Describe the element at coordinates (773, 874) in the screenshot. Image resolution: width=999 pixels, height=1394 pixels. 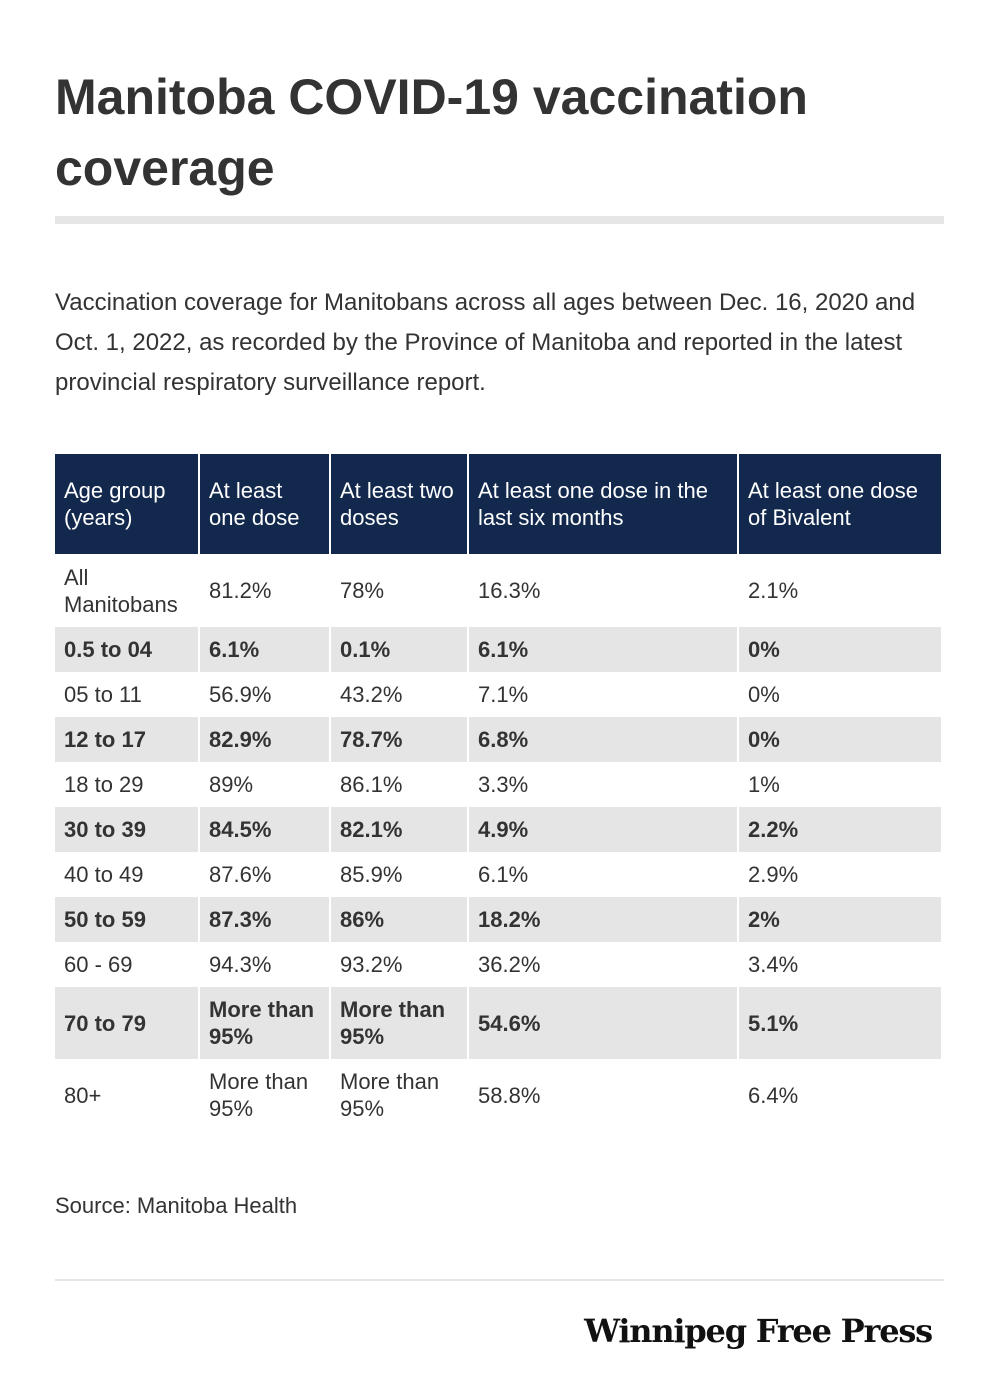
I see `value-cell: 2.9%` at that location.